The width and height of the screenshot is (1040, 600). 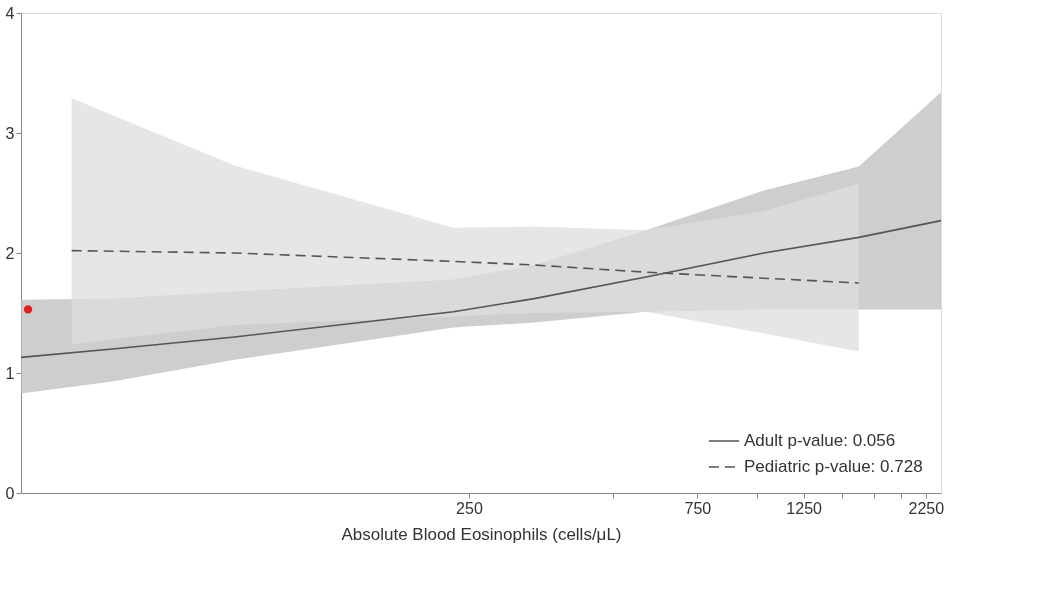 I want to click on y-tick-label: 4, so click(x=10, y=13).